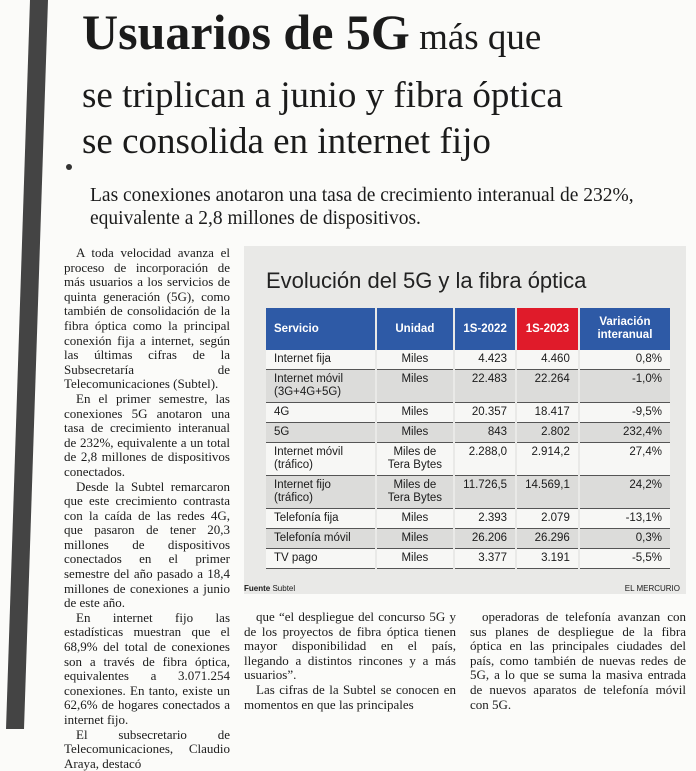 The image size is (696, 771). Describe the element at coordinates (625, 386) in the screenshot. I see `table-cell: -1,0%` at that location.